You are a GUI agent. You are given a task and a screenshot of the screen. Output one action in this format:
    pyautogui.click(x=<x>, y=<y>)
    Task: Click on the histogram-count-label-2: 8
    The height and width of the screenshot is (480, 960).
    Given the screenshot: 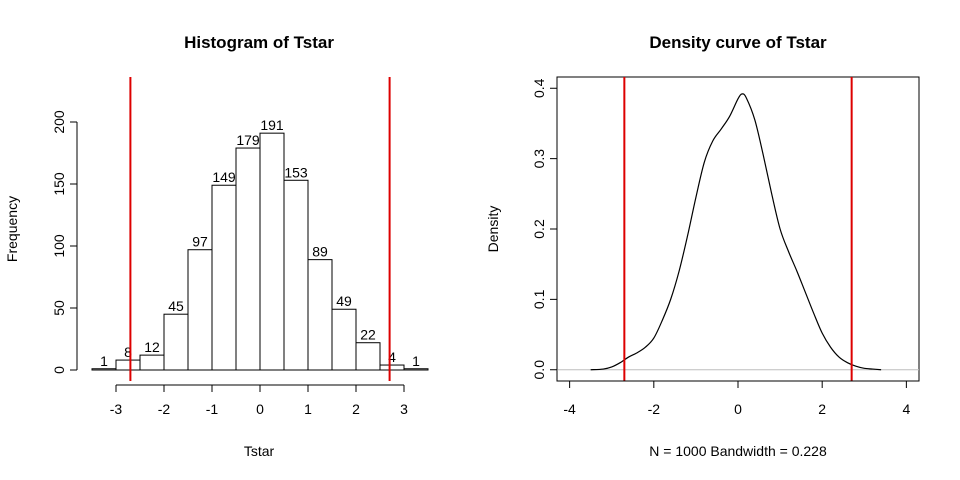 What is the action you would take?
    pyautogui.click(x=128, y=352)
    